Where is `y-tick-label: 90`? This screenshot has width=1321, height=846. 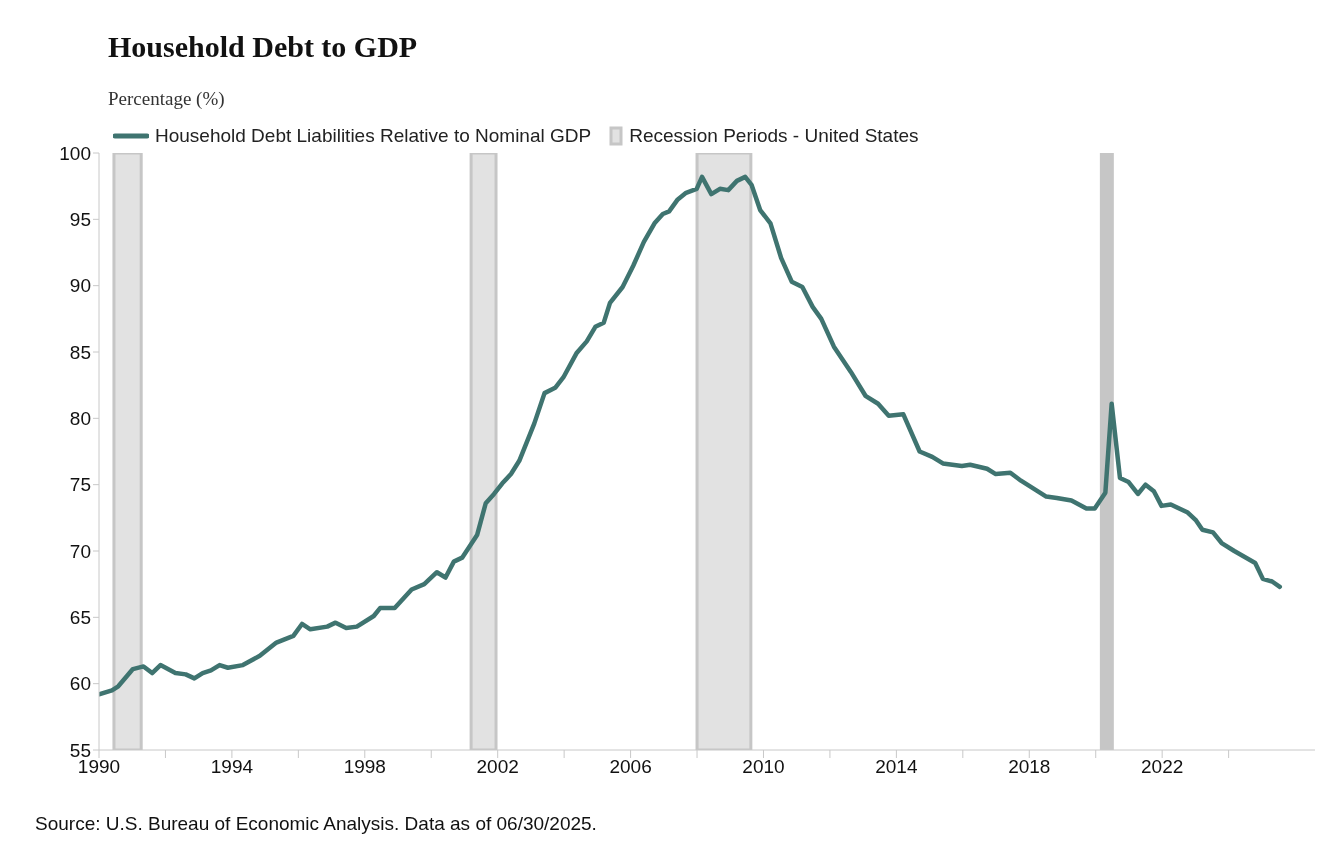
y-tick-label: 90 is located at coordinates (80, 286).